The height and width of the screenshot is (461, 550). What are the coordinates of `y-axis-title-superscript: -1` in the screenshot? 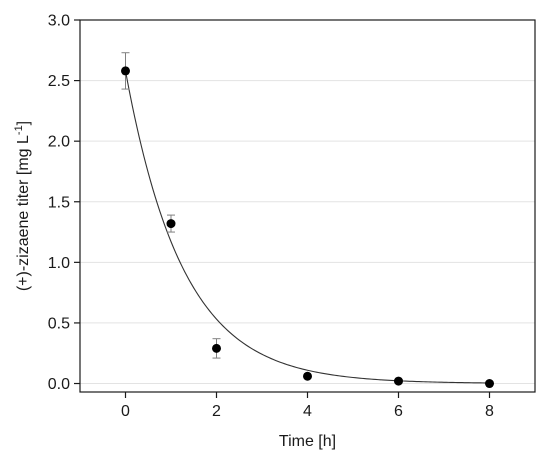 It's located at (19, 130).